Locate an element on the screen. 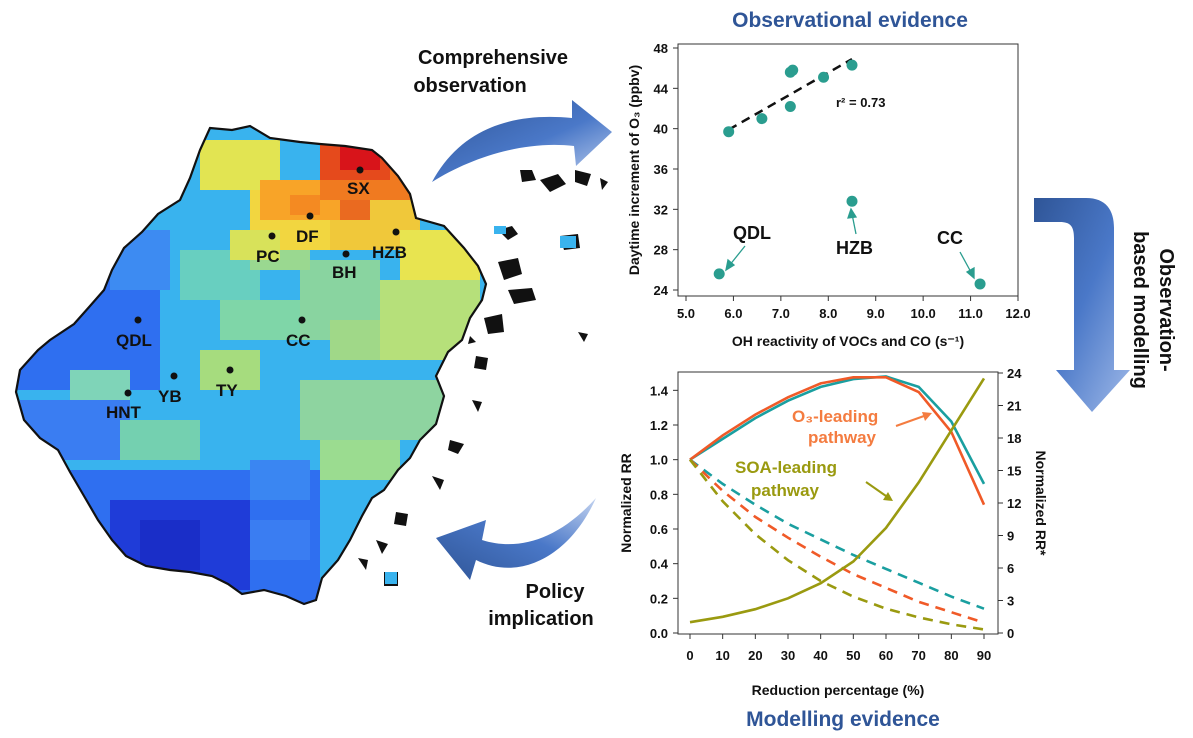 Image resolution: width=1193 pixels, height=738 pixels. line-x-tick-label: 90 is located at coordinates (984, 655).